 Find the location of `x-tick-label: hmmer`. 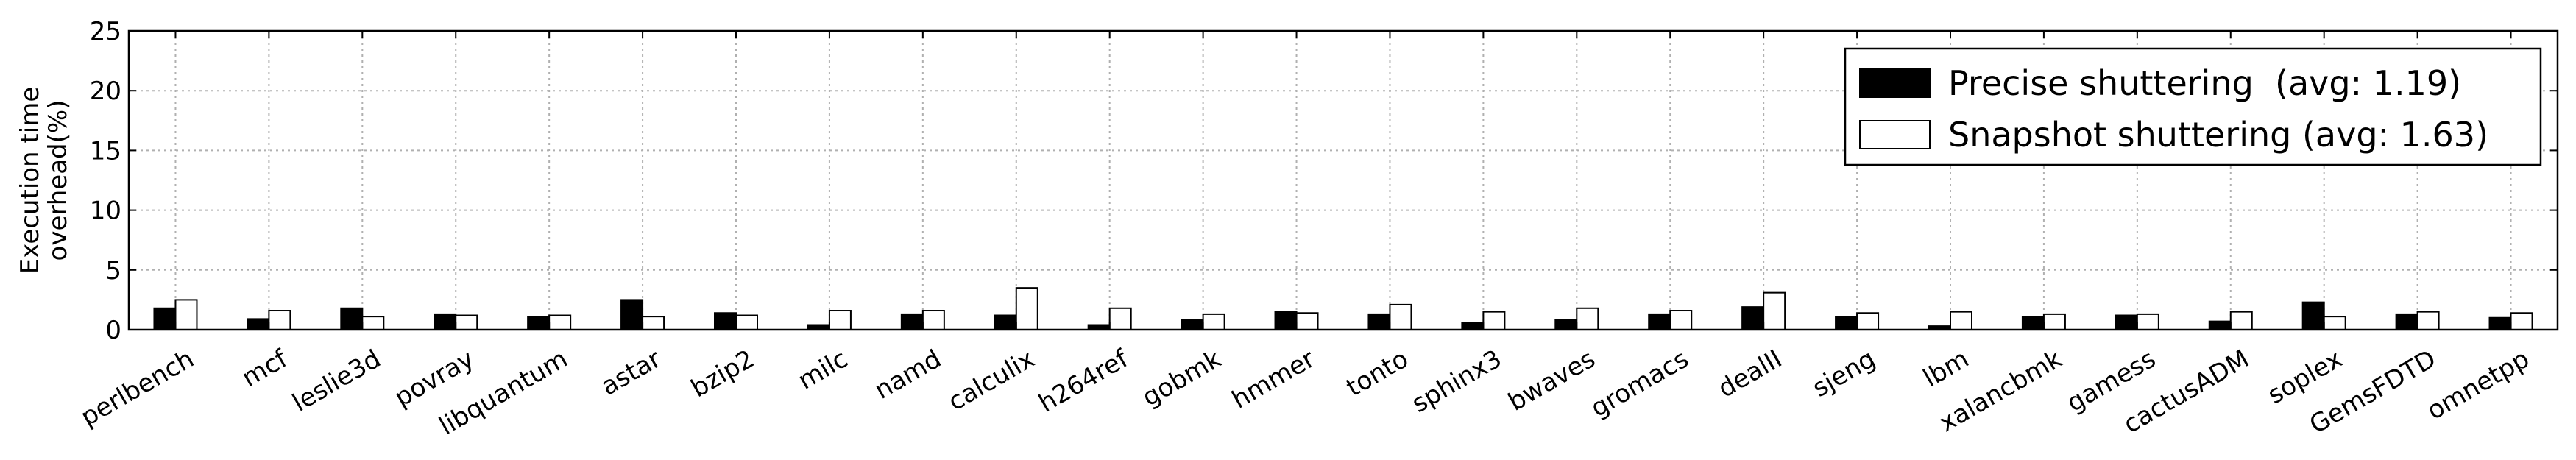

x-tick-label: hmmer is located at coordinates (1273, 379).